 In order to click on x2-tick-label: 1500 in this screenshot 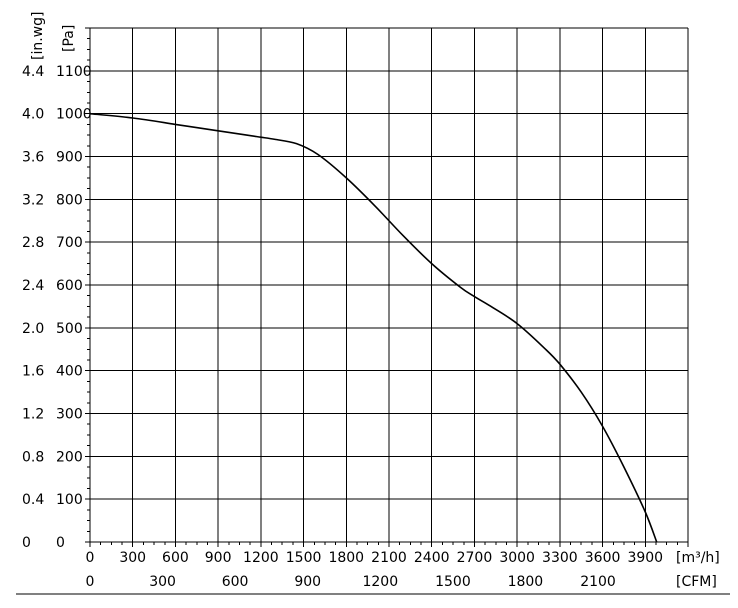, I will do `click(453, 582)`.